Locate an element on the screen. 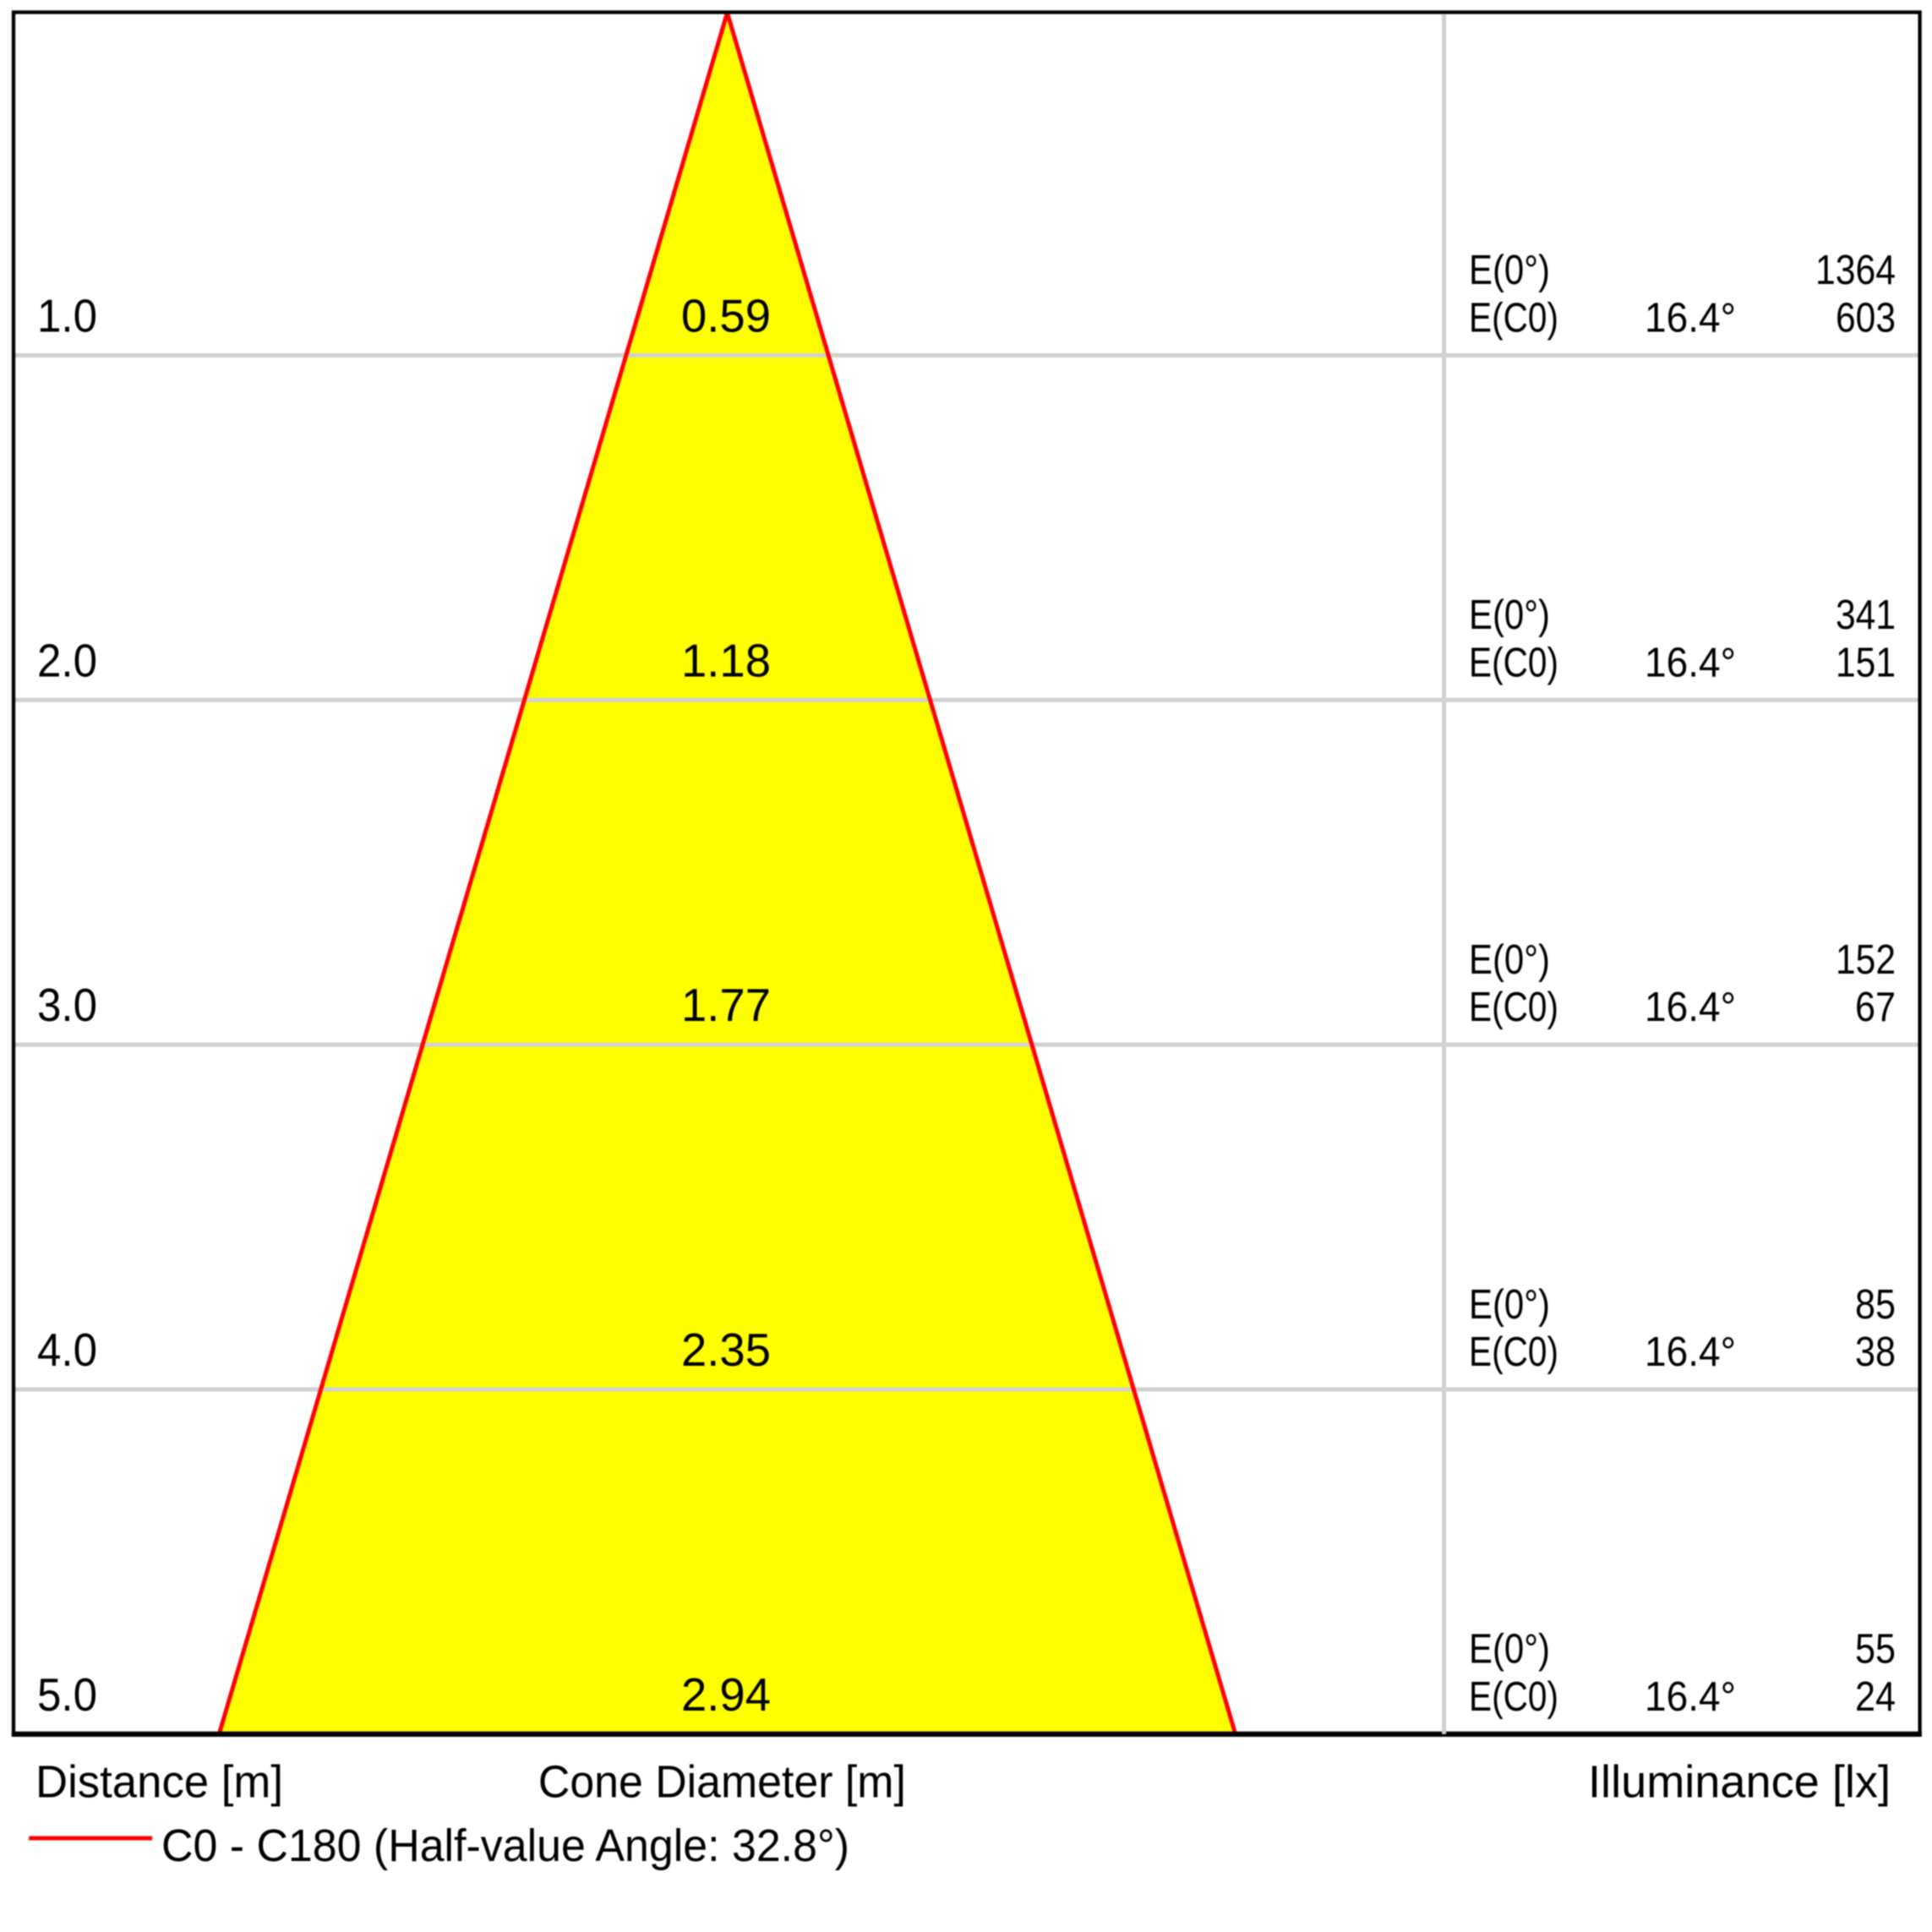  svg-text: 1.0 is located at coordinates (67, 316).